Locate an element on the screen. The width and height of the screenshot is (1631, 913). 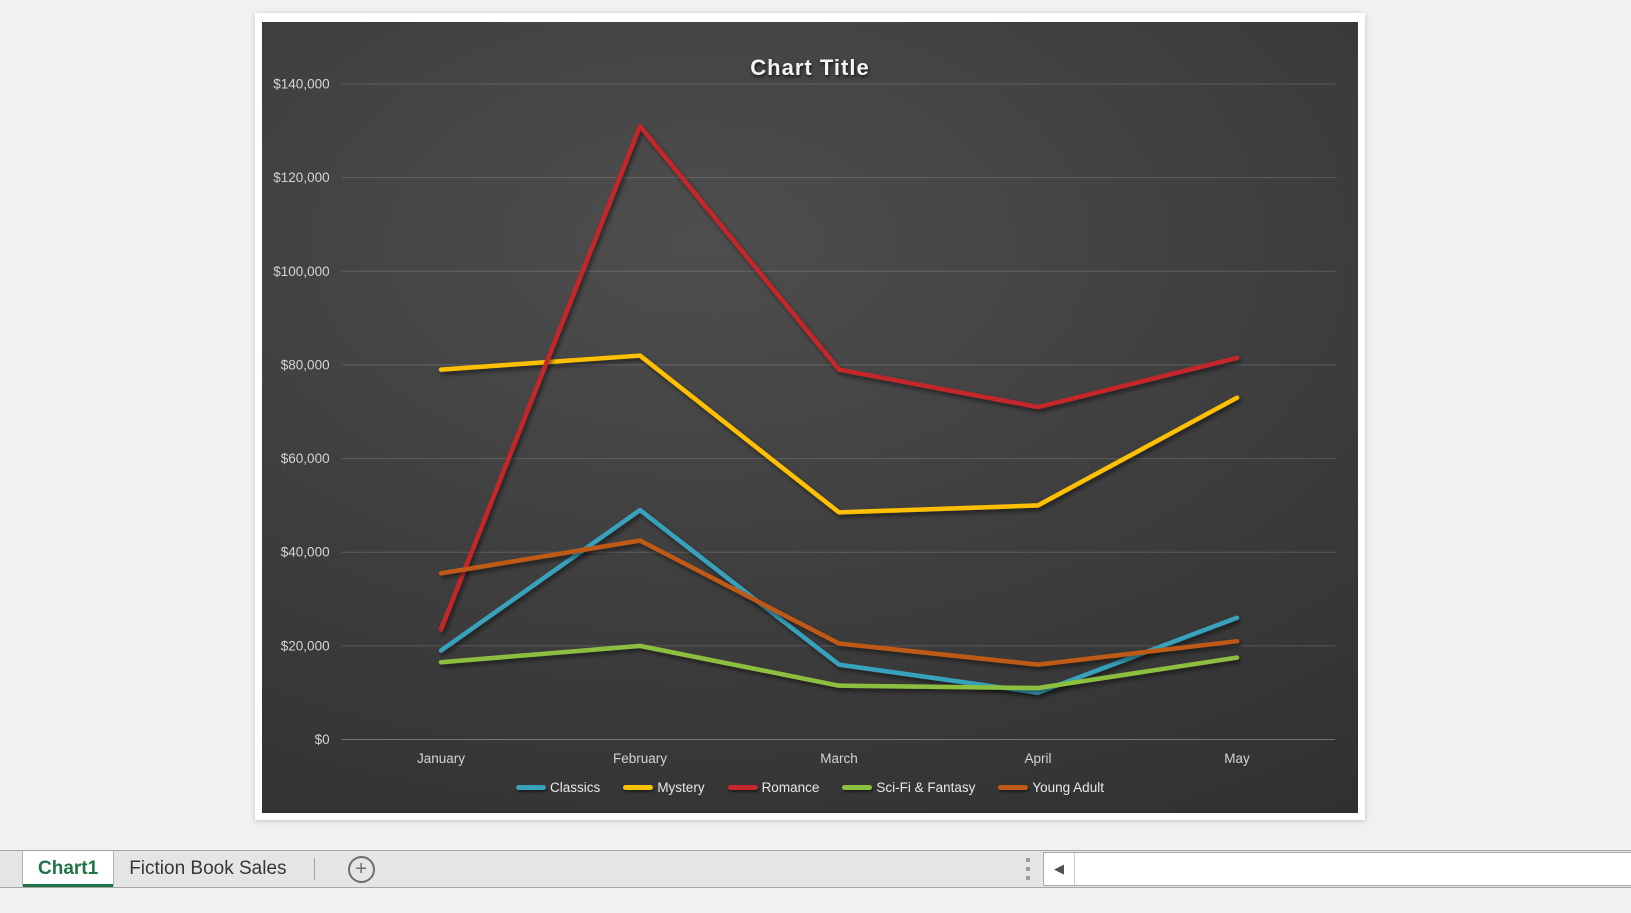
sheet-tab-bar: Chart1 Fiction Book Sales + ◀ is located at coordinates (815, 869).